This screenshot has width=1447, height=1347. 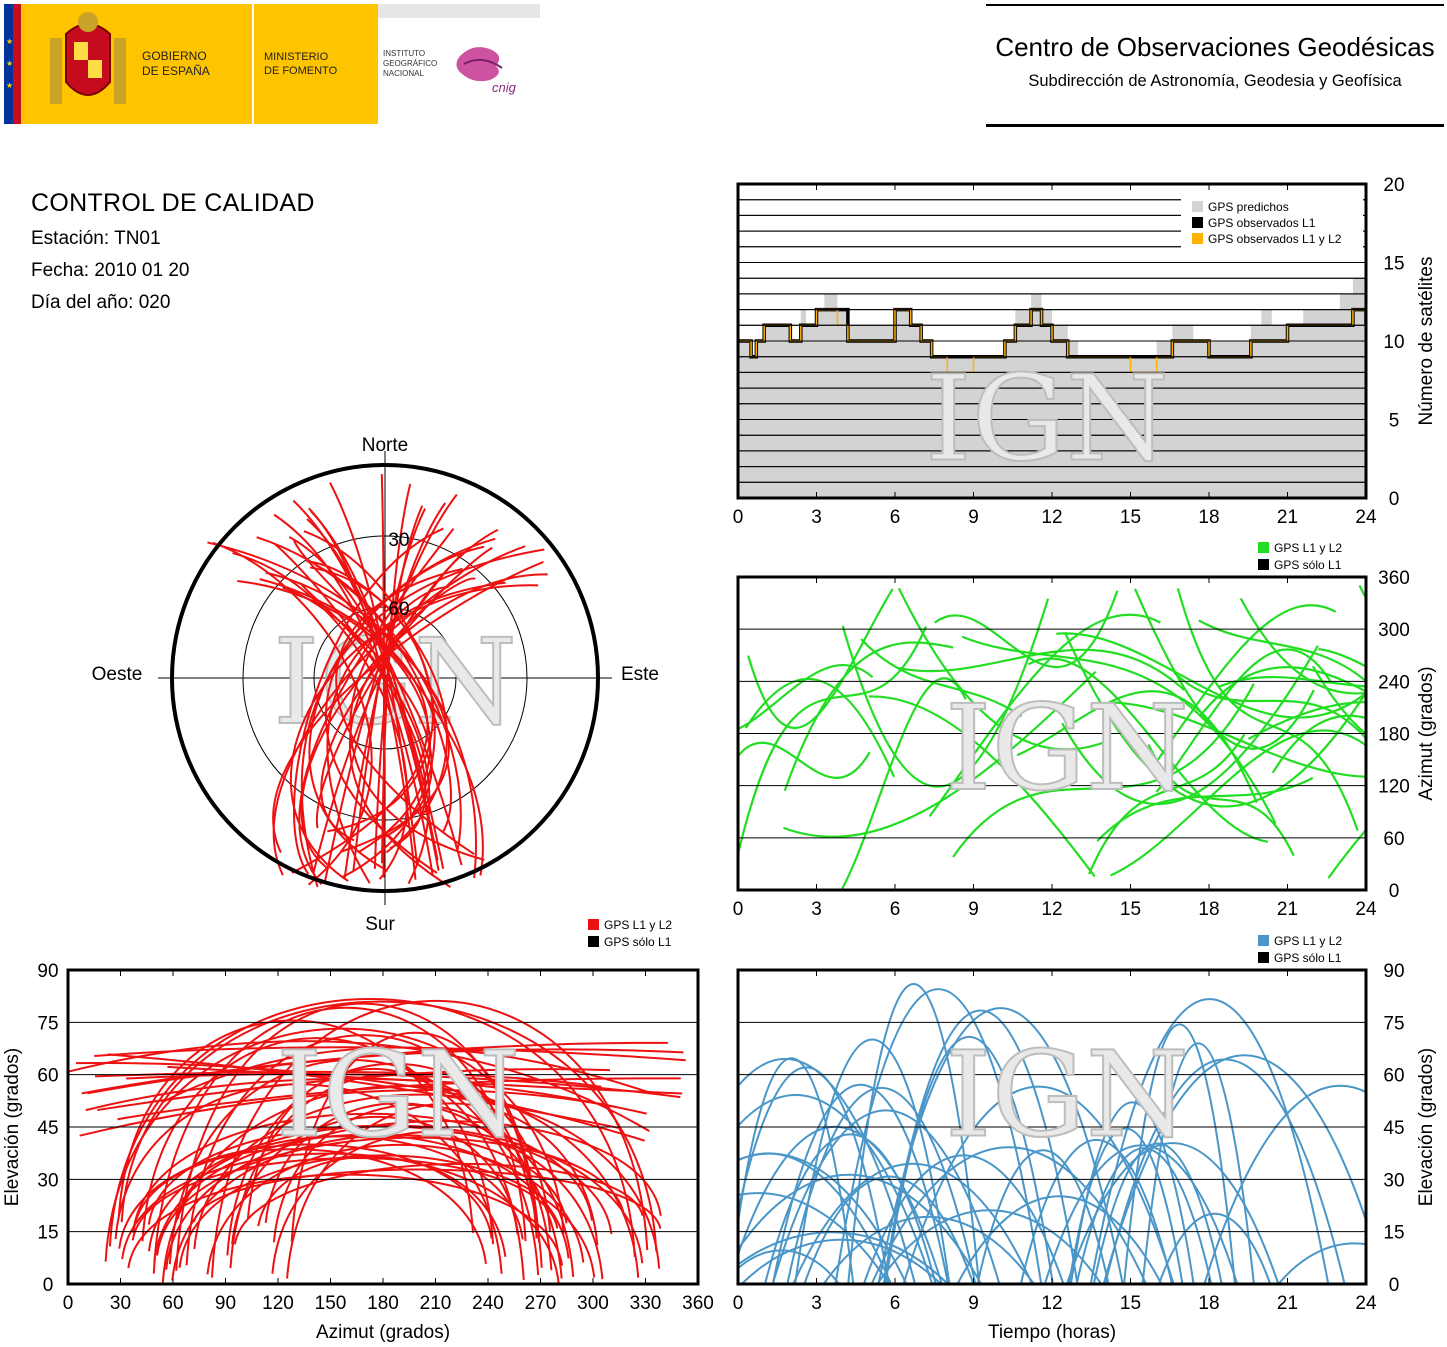 What do you see at coordinates (436, 1303) in the screenshot?
I see `x-tick-label: 210` at bounding box center [436, 1303].